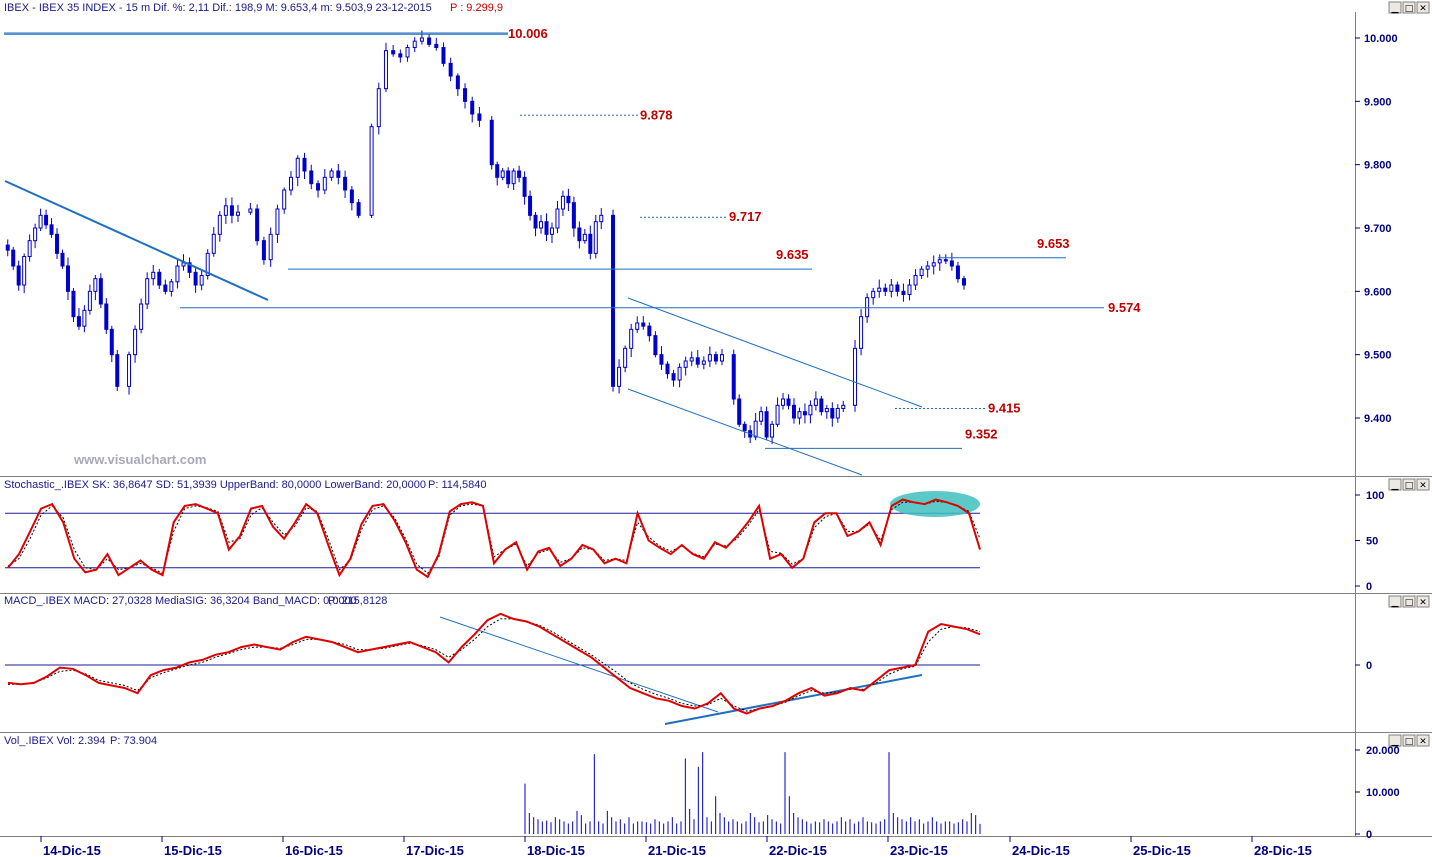 The image size is (1432, 857). Describe the element at coordinates (494, 665) in the screenshot. I see `macd-signal-line` at that location.